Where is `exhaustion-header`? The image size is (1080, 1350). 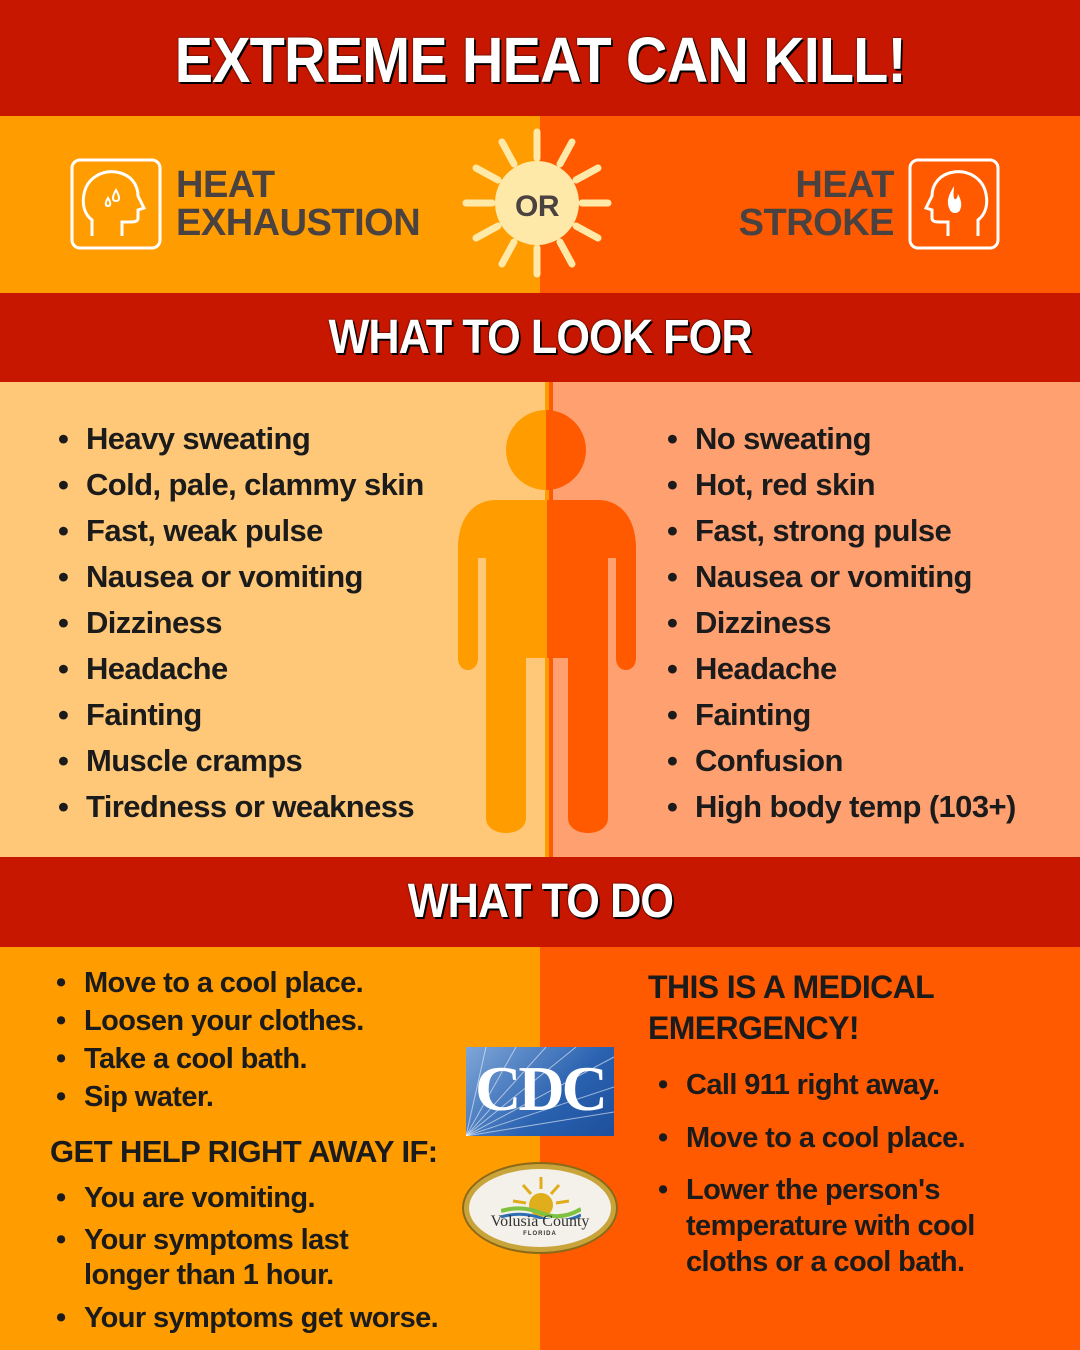 exhaustion-header is located at coordinates (270, 204).